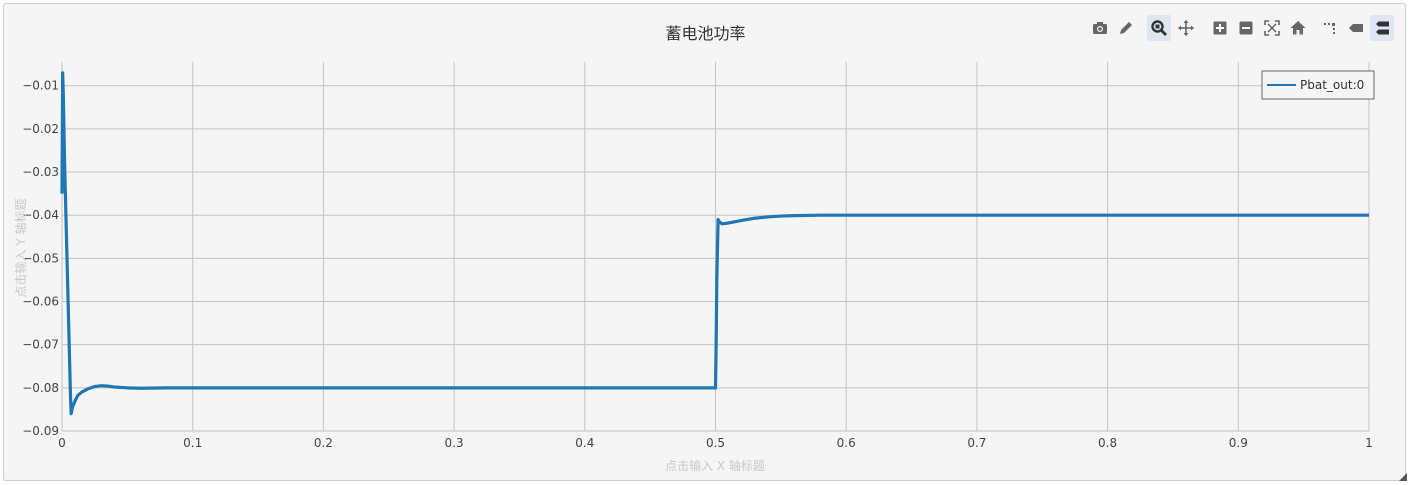  I want to click on x-axis: 0 0.1 0.2 0.3 0.4 0.5 0.6 0.7 0.8 0.9 1, so click(715, 443).